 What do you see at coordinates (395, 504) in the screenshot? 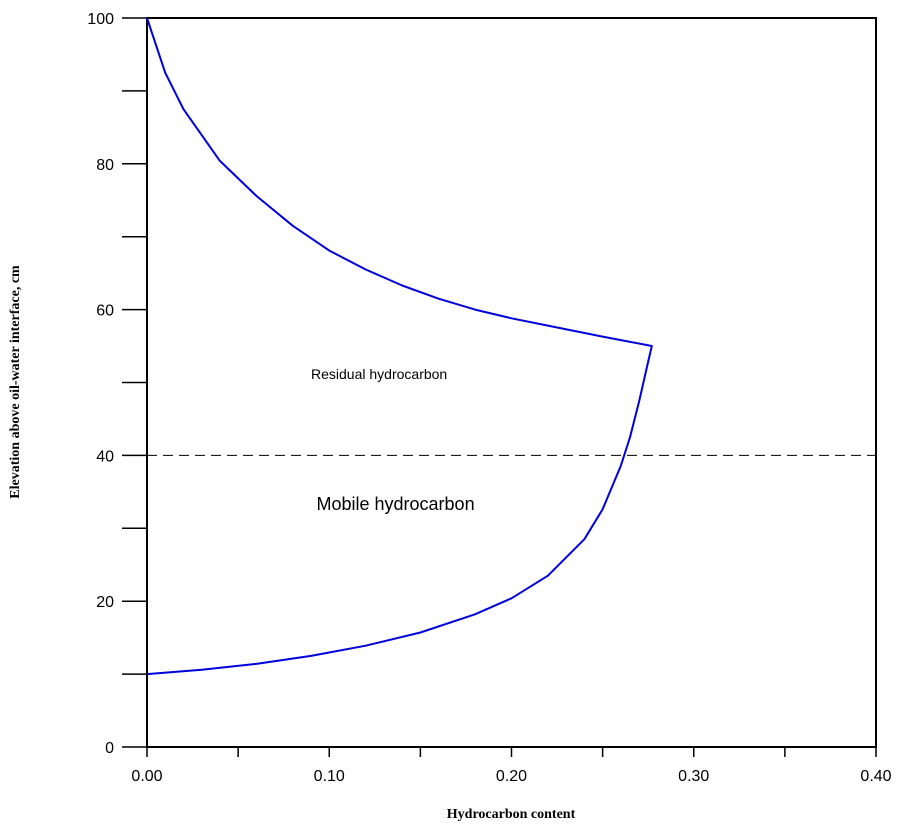
I see `annotation-label: Mobile hydrocarbon` at bounding box center [395, 504].